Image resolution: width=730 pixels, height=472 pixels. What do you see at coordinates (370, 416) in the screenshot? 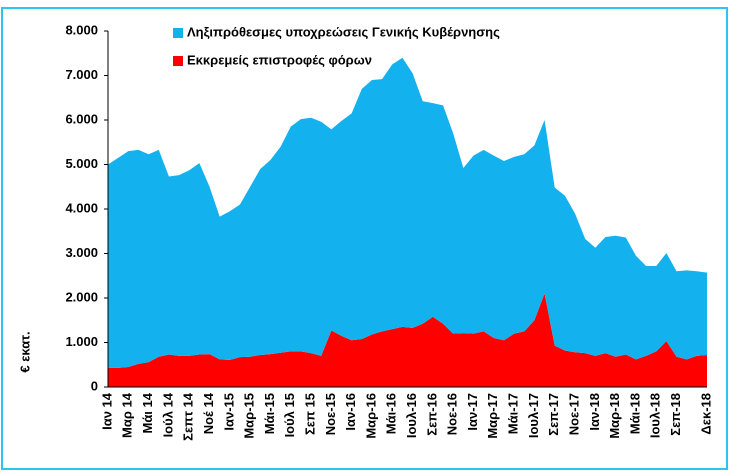
I see `x-tick-label: Μαρ-16` at bounding box center [370, 416].